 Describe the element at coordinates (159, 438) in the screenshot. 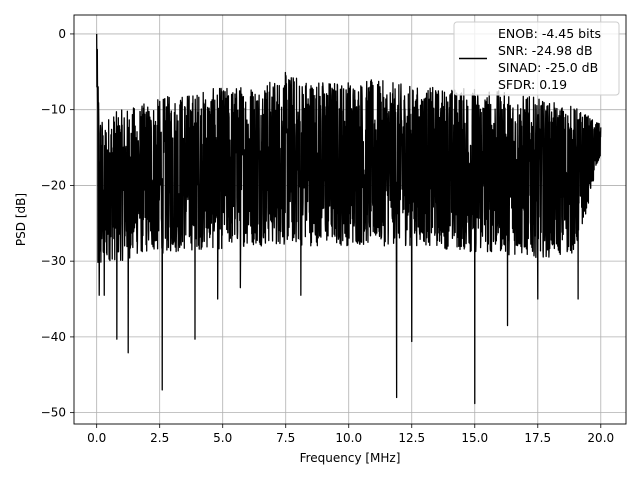

I see `x-tick-label: 2.5` at that location.